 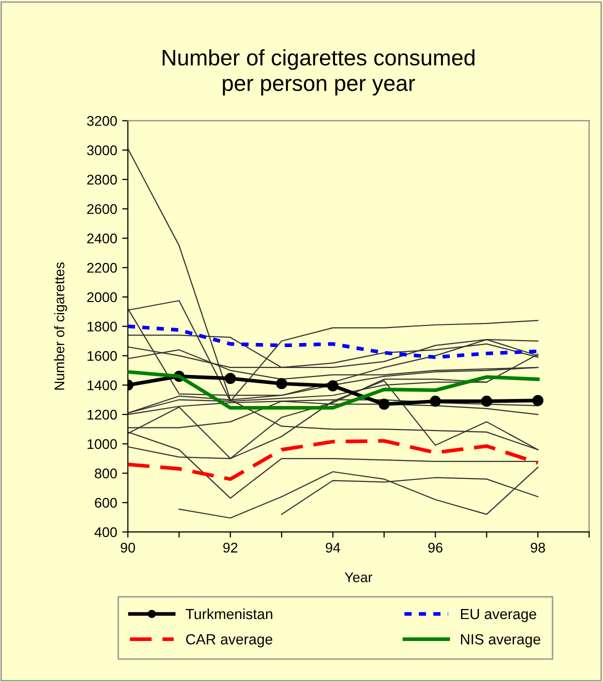 I want to click on y-tick-label: 800, so click(x=105, y=473).